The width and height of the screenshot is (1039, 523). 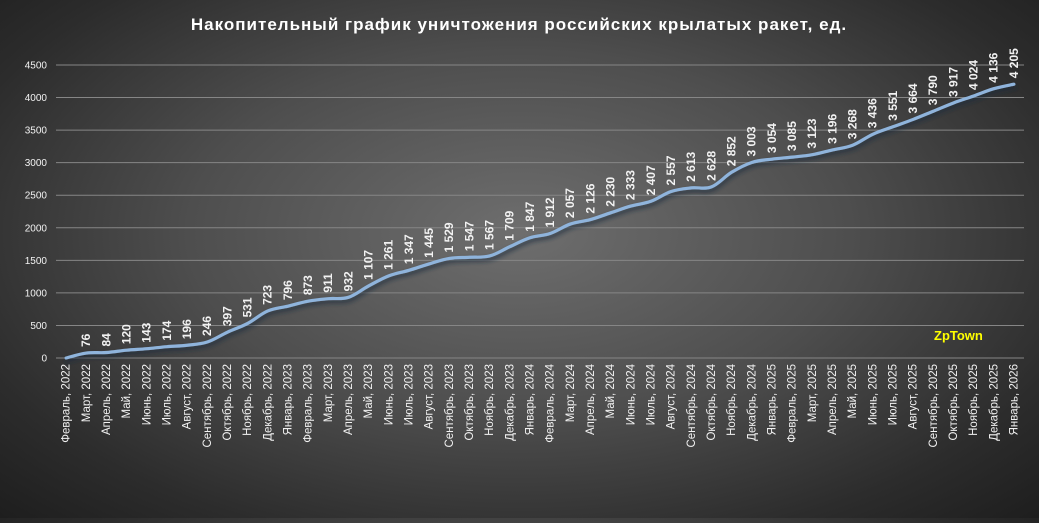 I want to click on data-label: 723, so click(x=268, y=295).